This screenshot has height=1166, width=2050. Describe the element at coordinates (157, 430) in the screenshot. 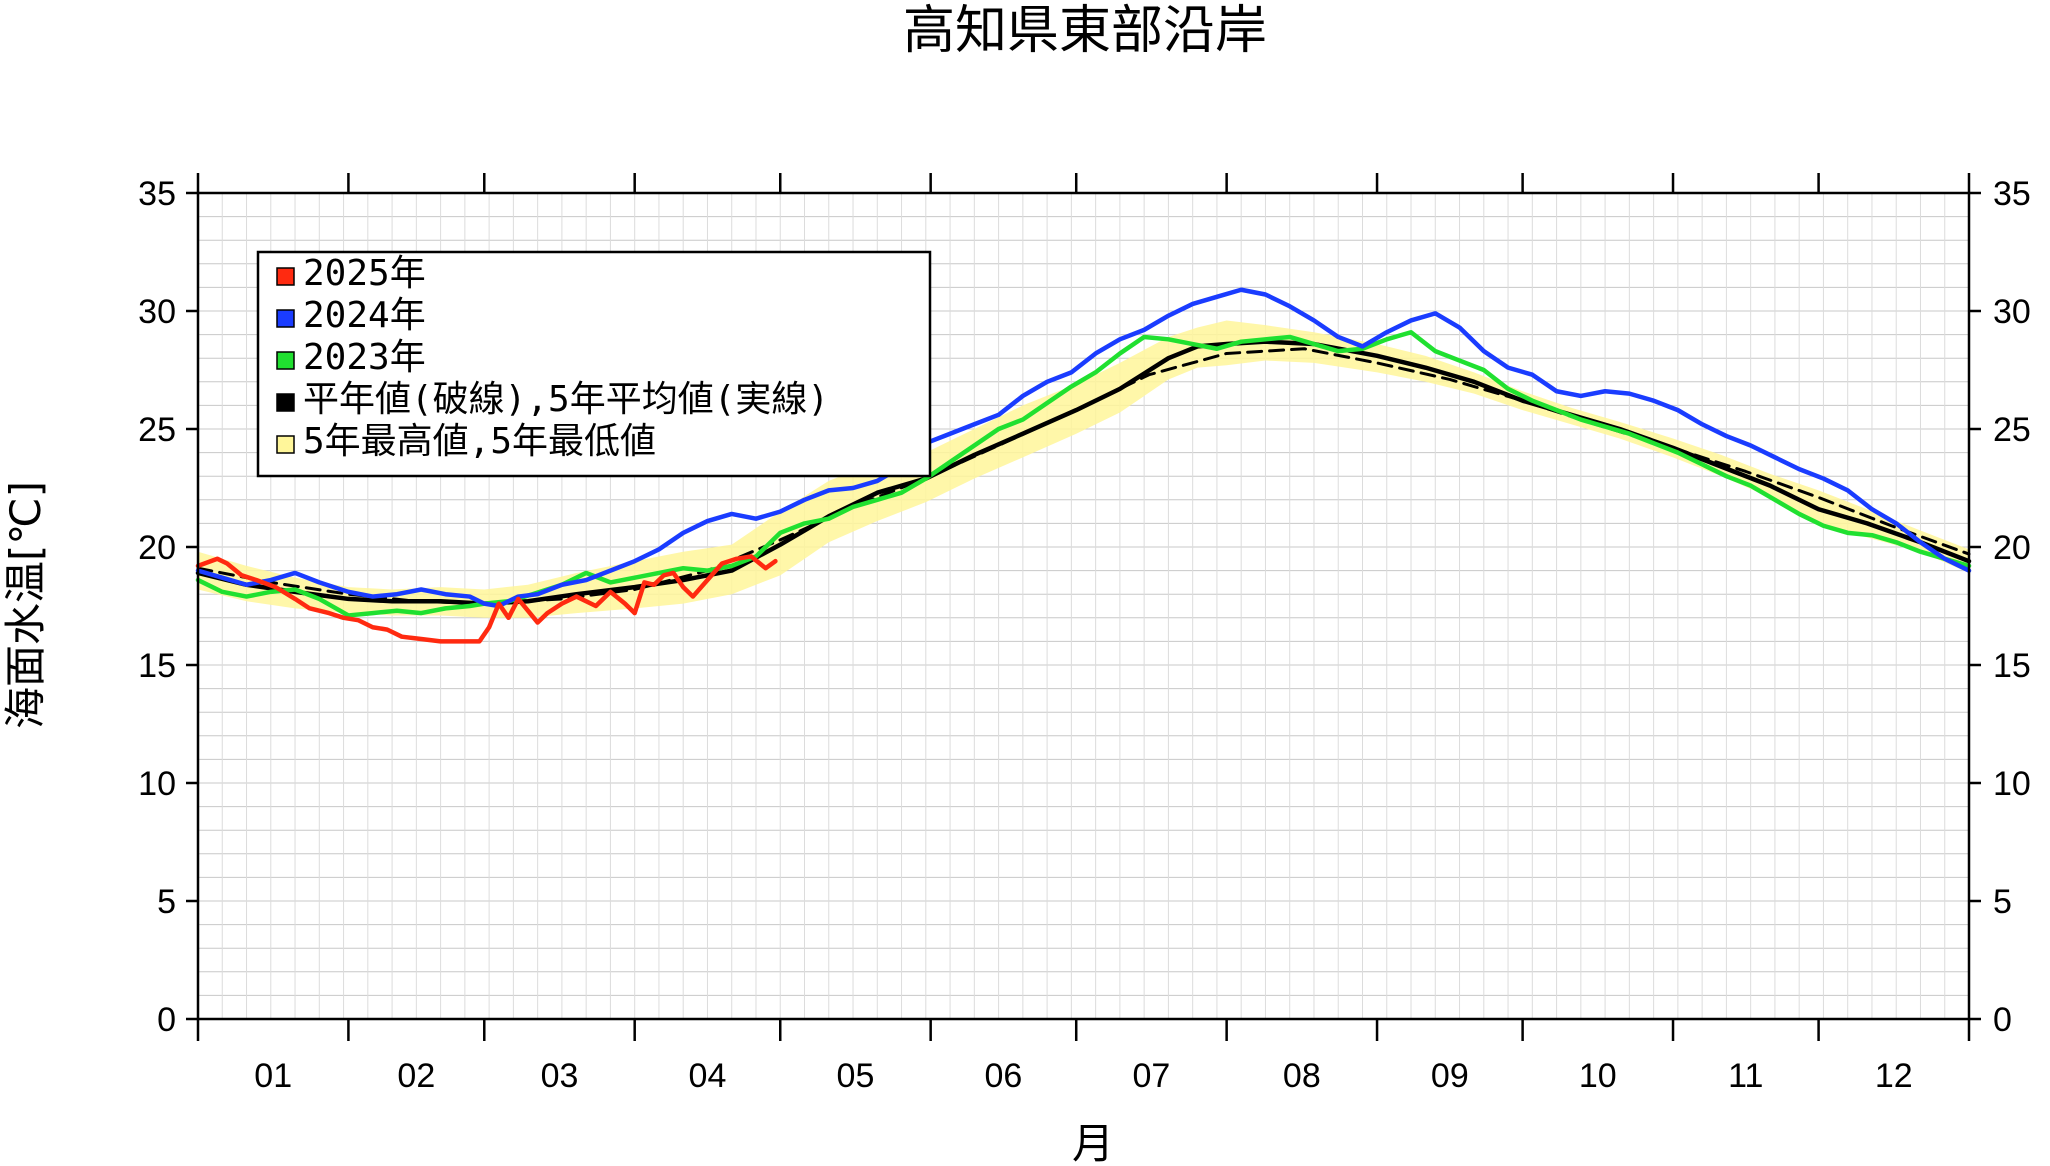

I see `y-tick-label-left: 25` at that location.